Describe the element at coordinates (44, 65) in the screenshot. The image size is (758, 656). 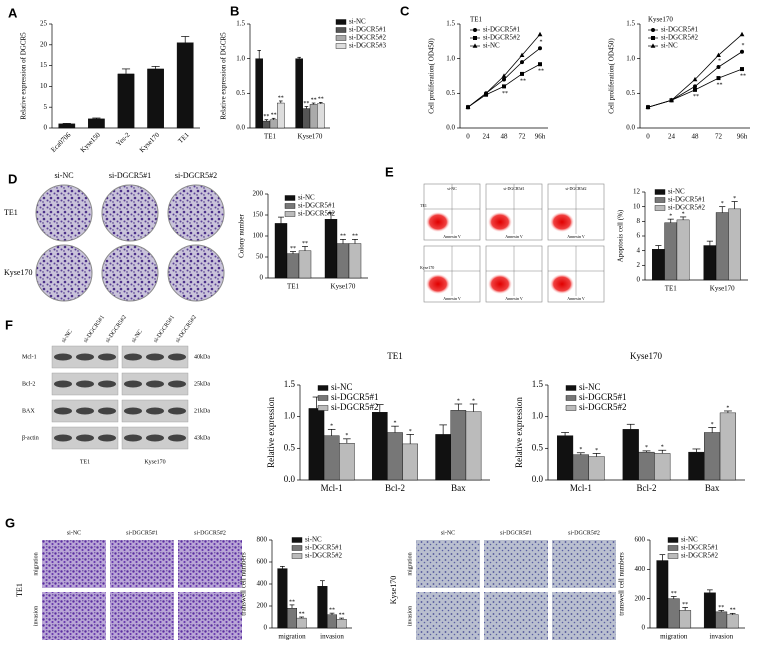
I see `y-tick-label: 15` at that location.